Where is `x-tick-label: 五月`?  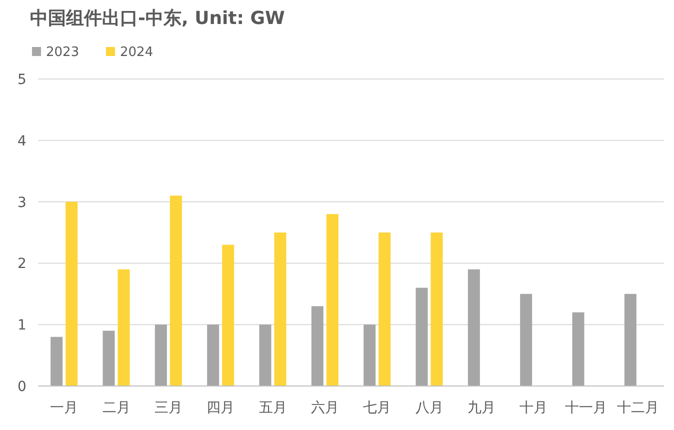 x-tick-label: 五月 is located at coordinates (272, 408).